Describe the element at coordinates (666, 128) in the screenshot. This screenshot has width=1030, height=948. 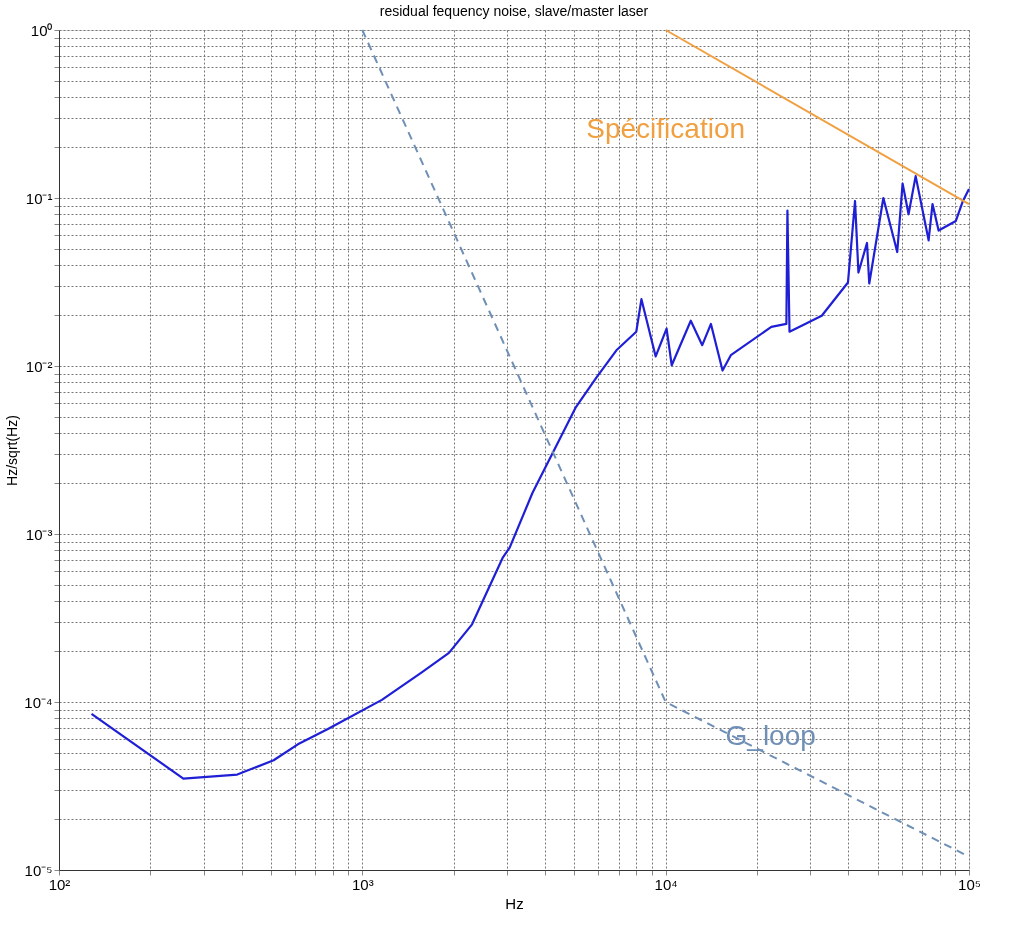
I see `series-label: Spécification` at that location.